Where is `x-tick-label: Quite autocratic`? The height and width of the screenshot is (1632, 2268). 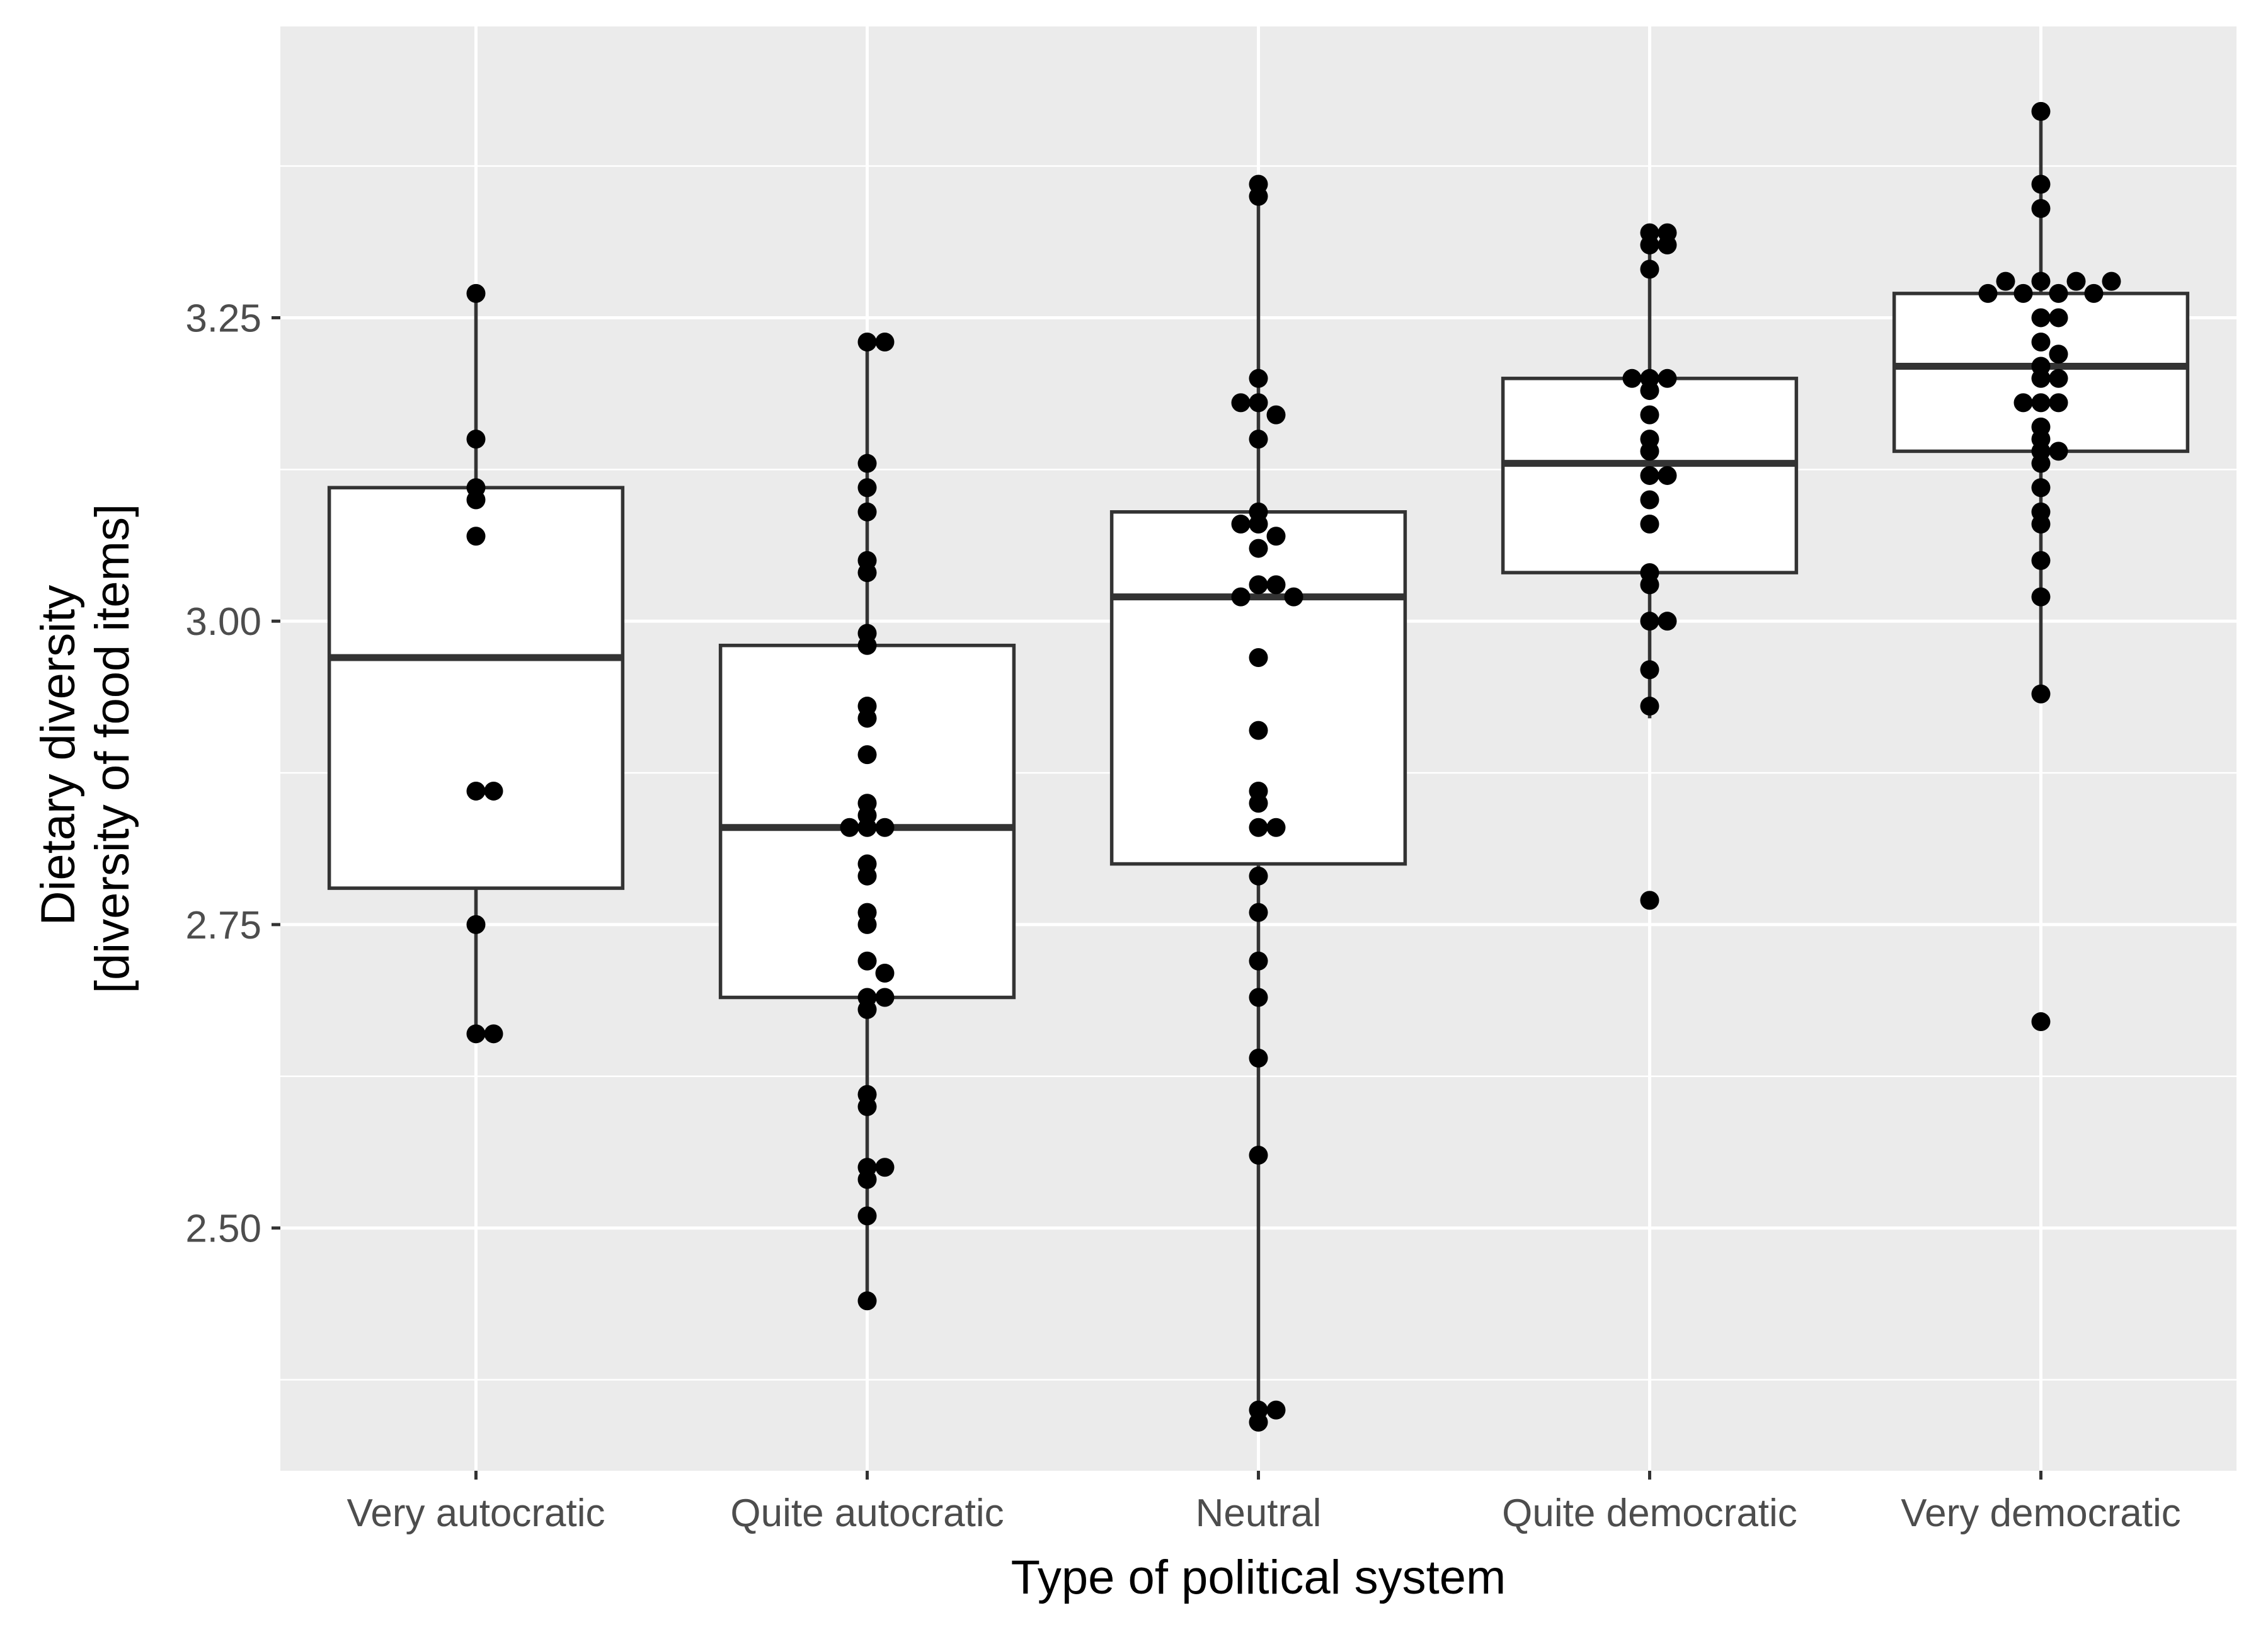
x-tick-label: Quite autocratic is located at coordinates (867, 1513).